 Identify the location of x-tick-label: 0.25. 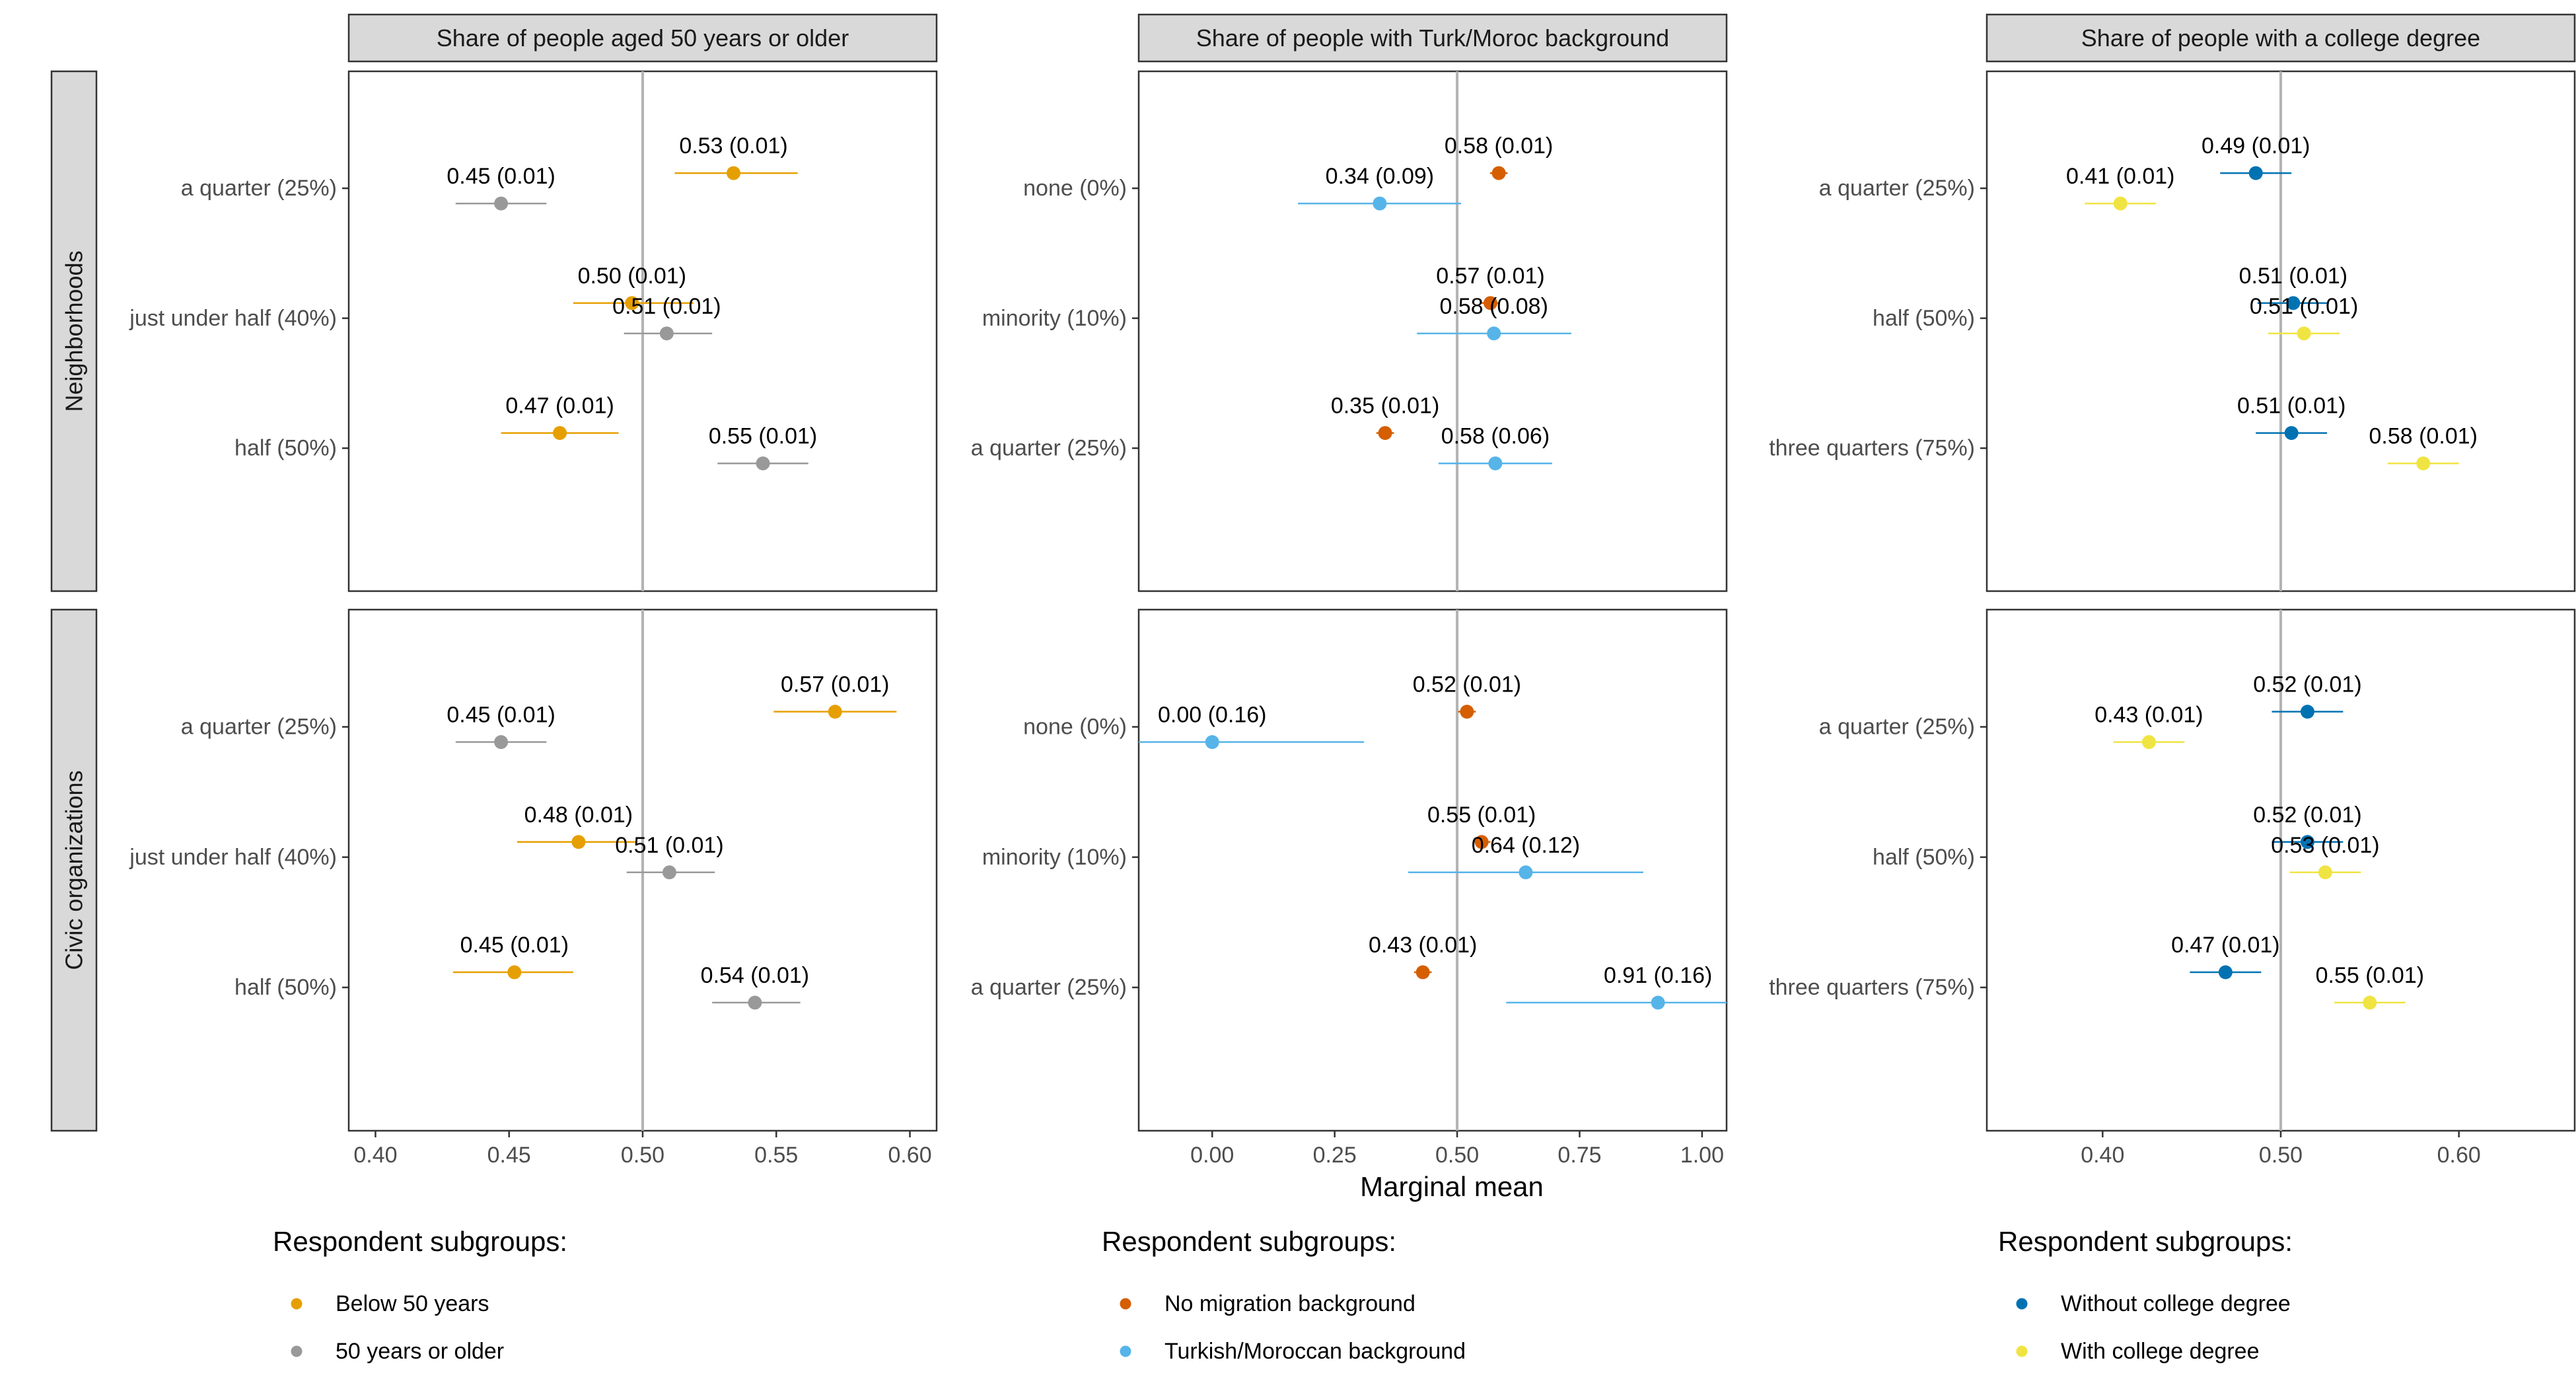
(1335, 1155).